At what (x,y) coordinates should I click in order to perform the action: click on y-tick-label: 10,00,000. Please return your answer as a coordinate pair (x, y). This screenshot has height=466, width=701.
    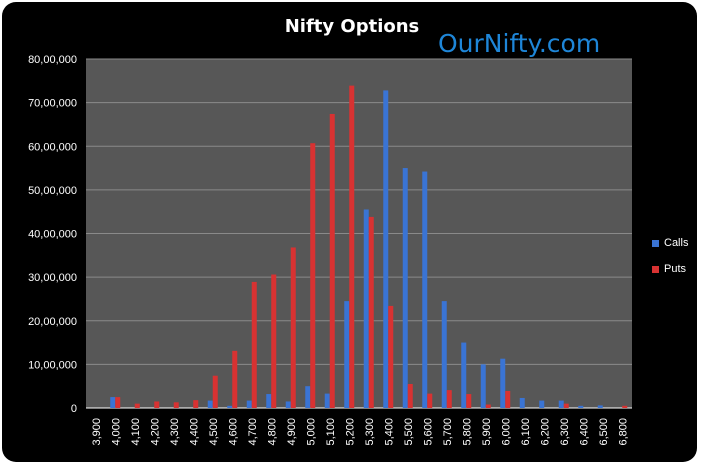
    Looking at the image, I should click on (52, 365).